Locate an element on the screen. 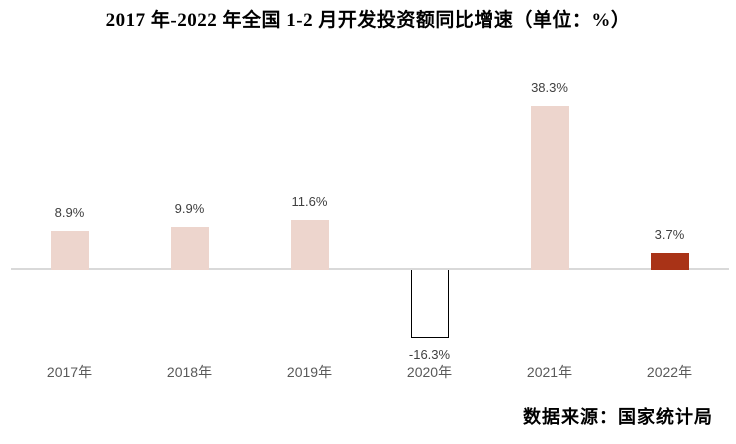 The image size is (736, 444). category-label: 2018年 is located at coordinates (189, 372).